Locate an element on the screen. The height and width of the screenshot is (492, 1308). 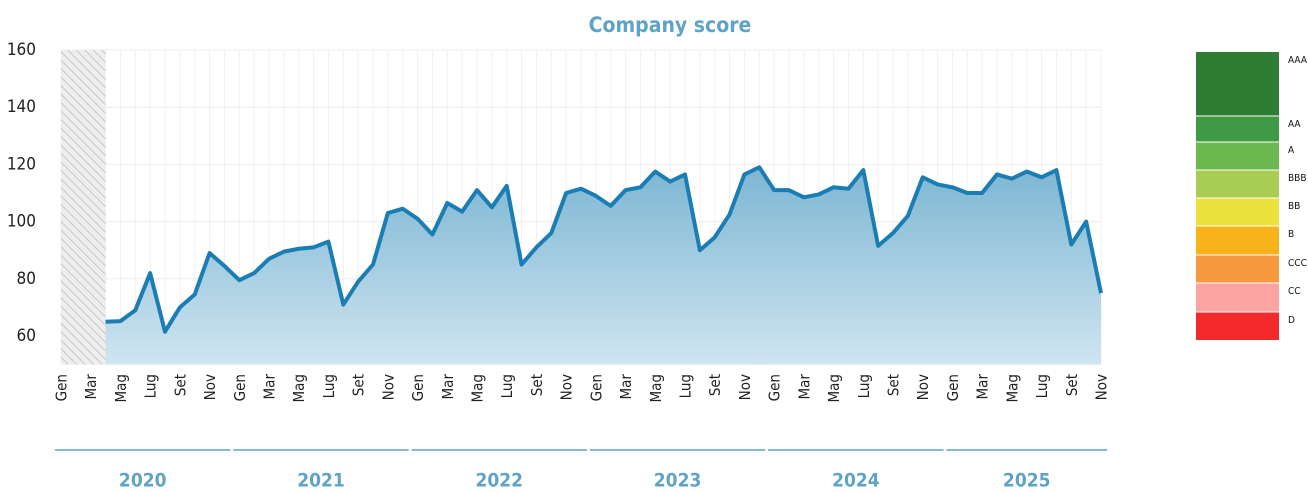
y-tick-label: 160 is located at coordinates (21, 50).